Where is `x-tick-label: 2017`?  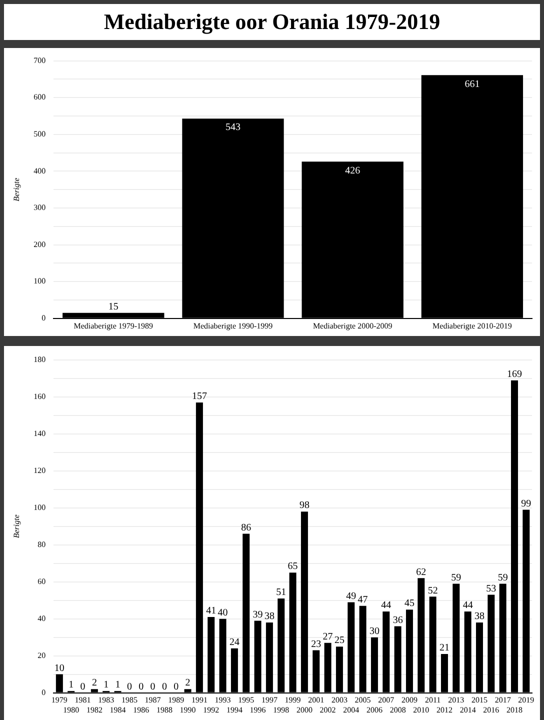
x-tick-label: 2017 is located at coordinates (502, 700).